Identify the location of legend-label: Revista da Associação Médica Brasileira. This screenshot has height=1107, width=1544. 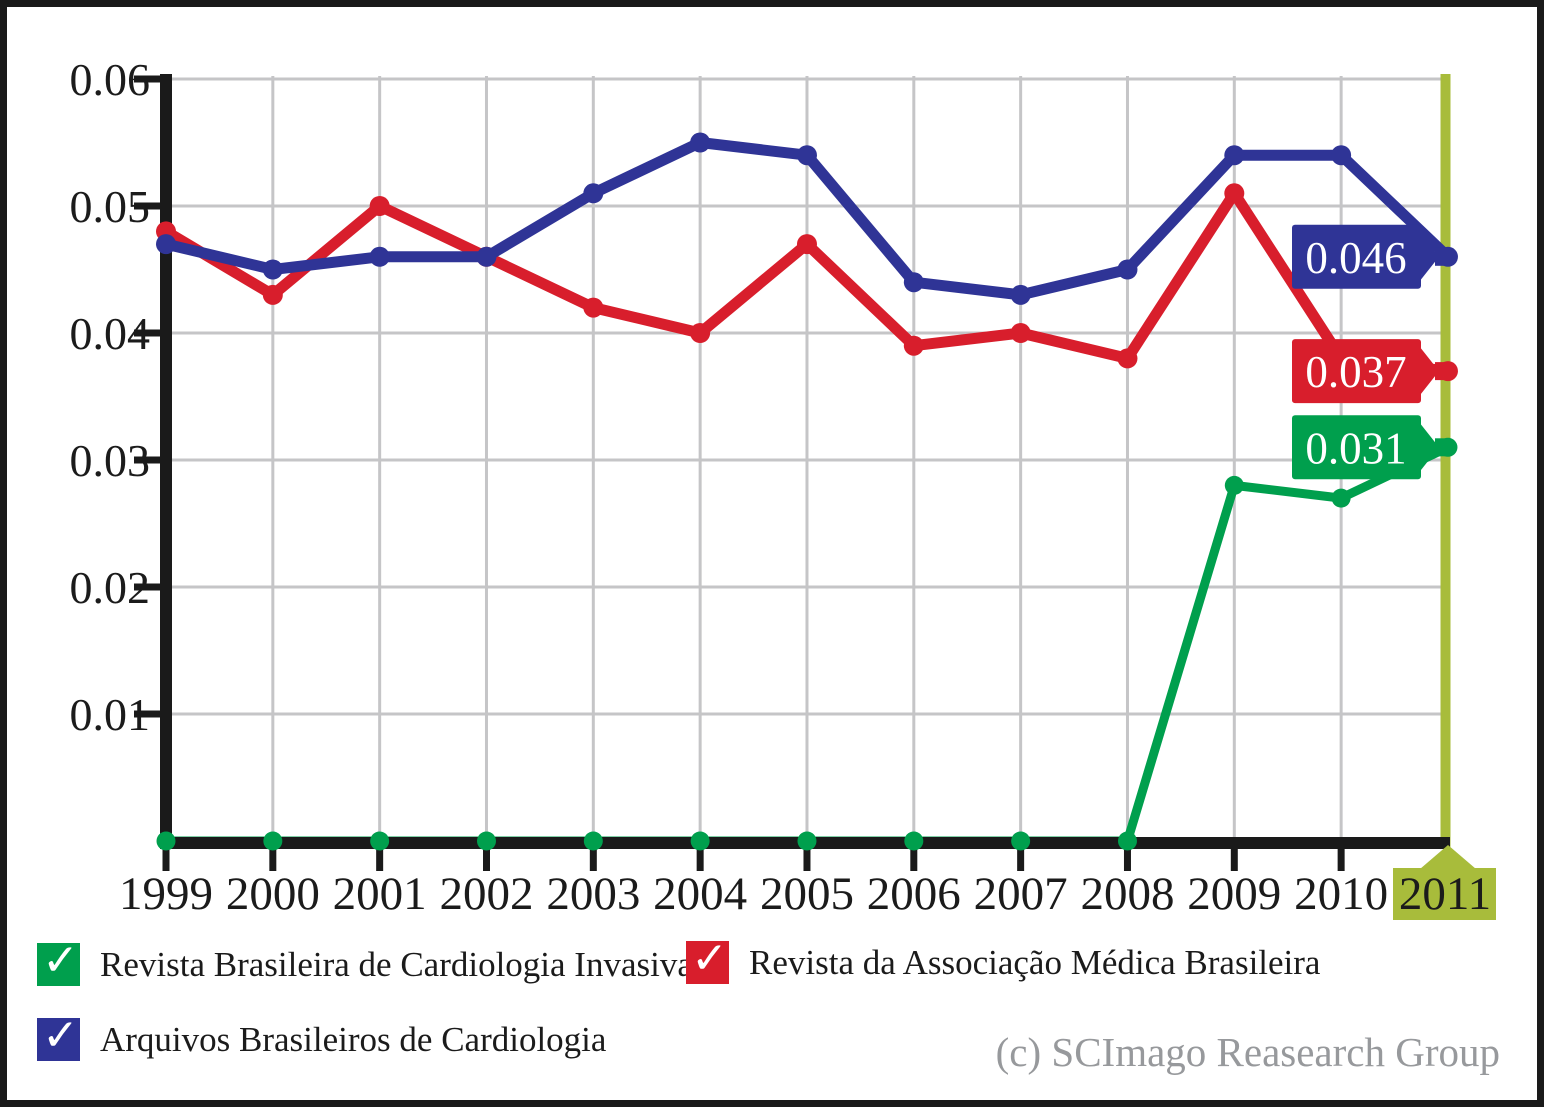
(1035, 962).